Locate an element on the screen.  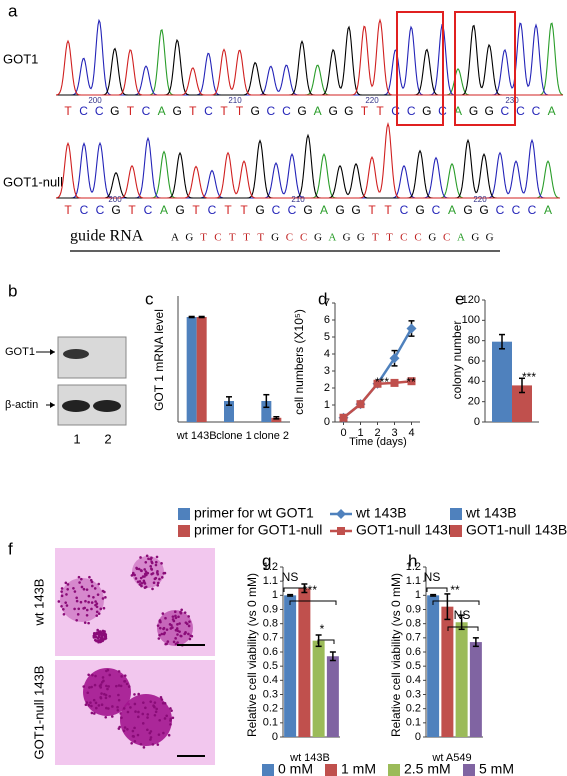
y-axis-title: colony number is located at coordinates (457, 360).